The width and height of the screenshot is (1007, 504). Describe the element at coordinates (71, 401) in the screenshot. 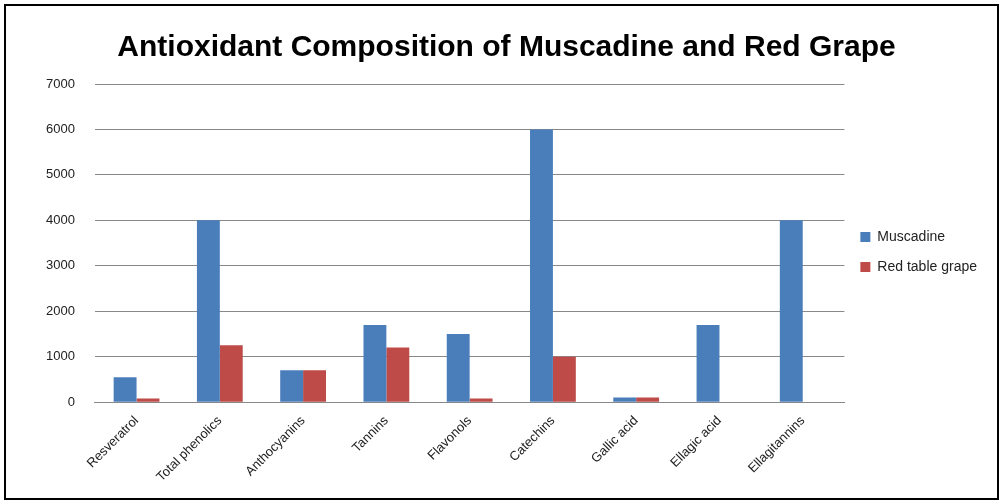

I see `y-tick-label: 0` at that location.